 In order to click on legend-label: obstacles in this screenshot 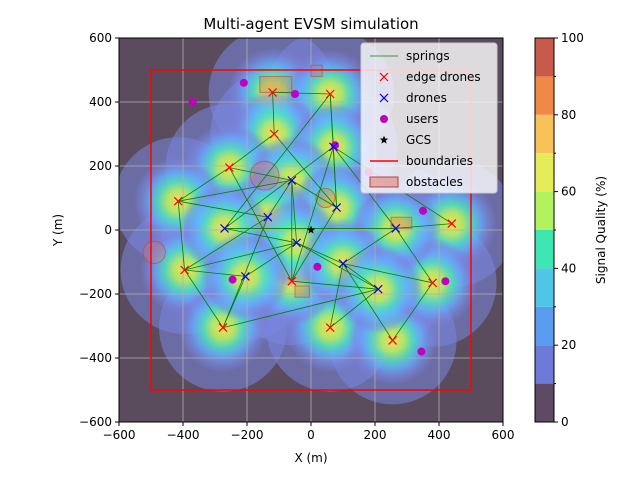, I will do `click(434, 182)`.